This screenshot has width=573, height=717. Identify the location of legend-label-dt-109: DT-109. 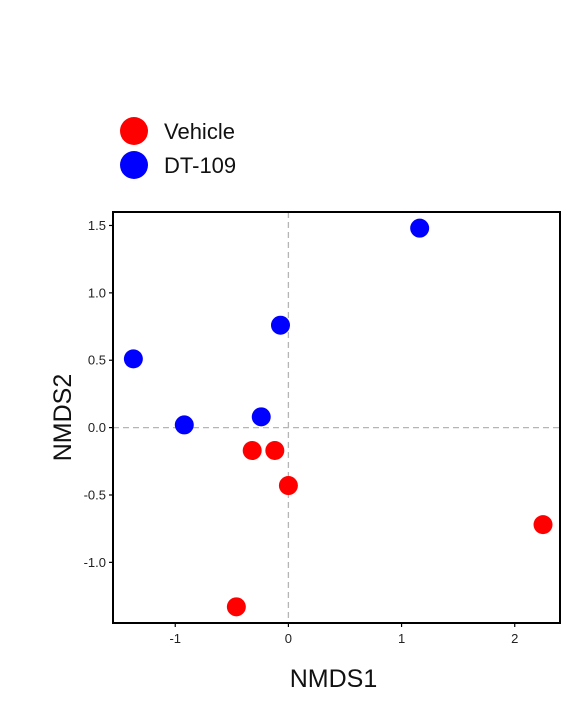
(200, 165).